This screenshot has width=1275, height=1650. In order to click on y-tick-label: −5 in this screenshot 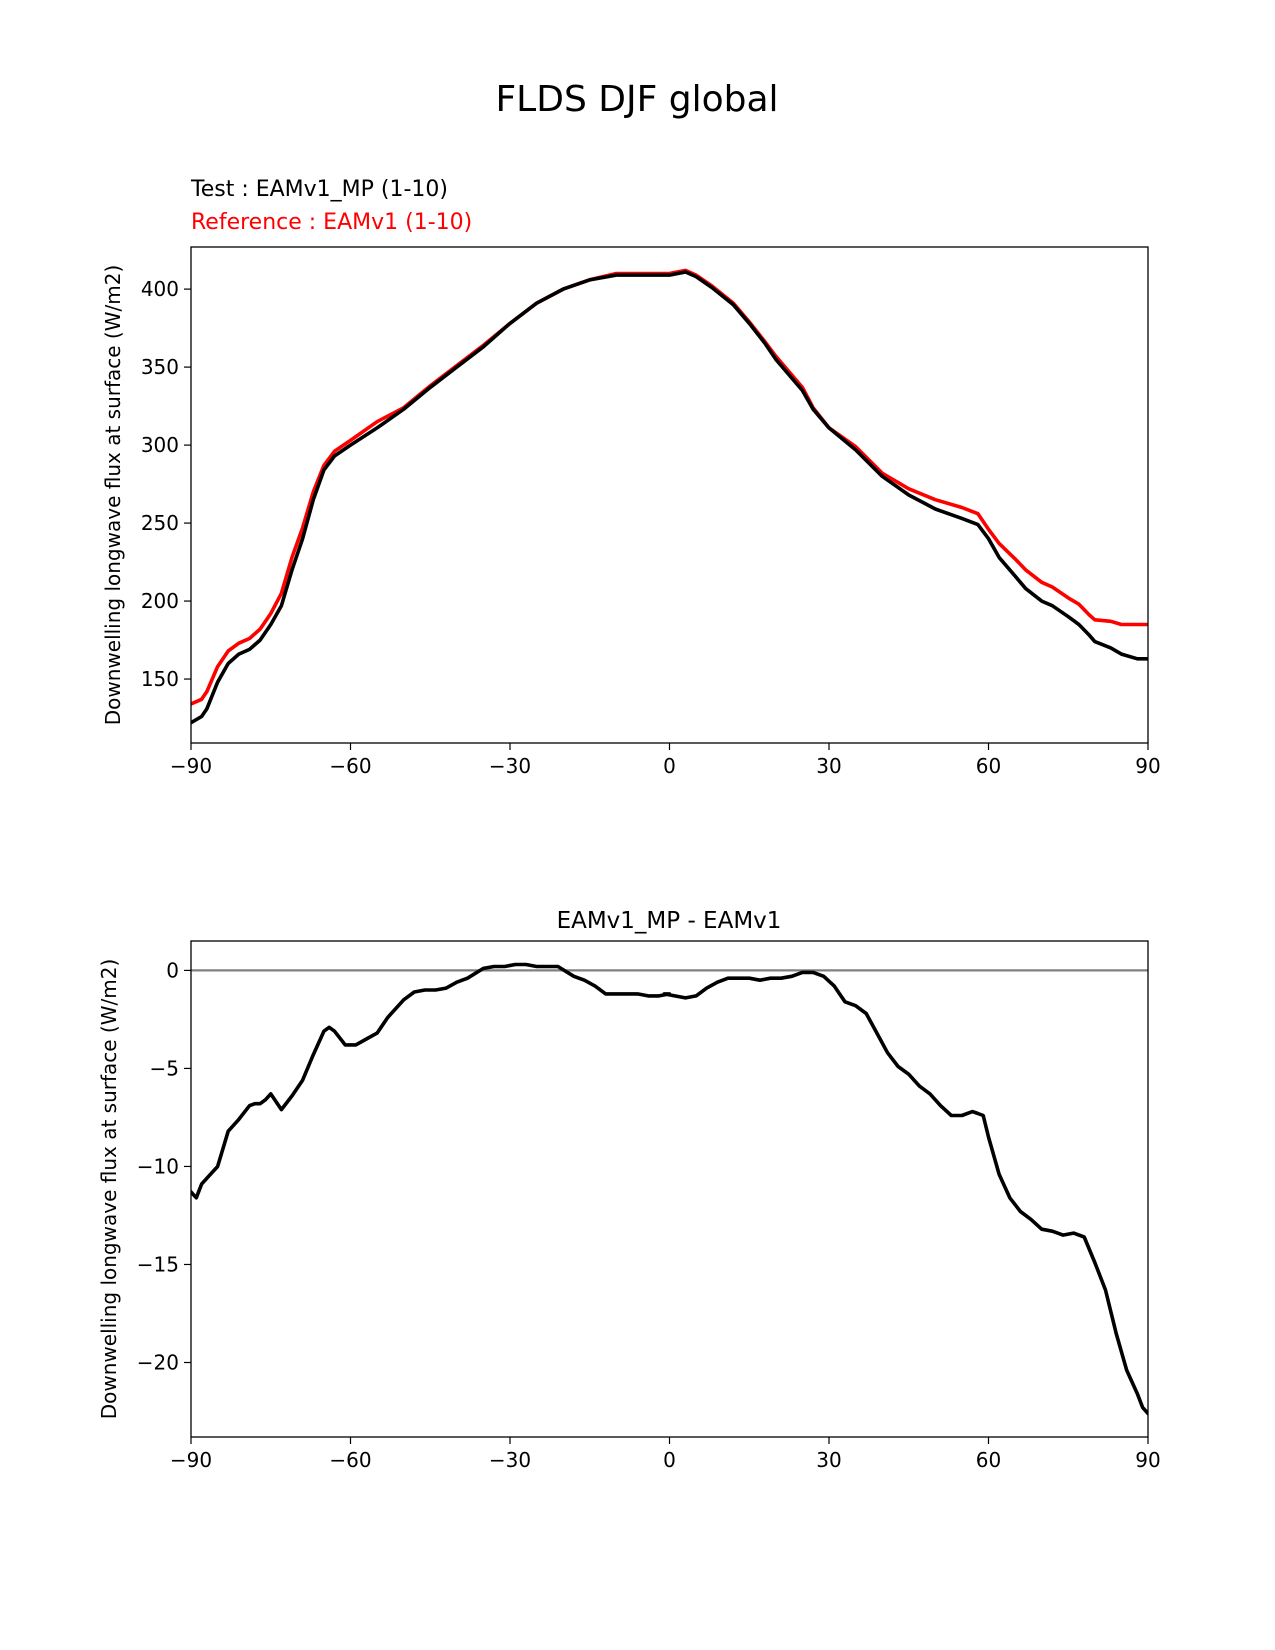, I will do `click(164, 1068)`.